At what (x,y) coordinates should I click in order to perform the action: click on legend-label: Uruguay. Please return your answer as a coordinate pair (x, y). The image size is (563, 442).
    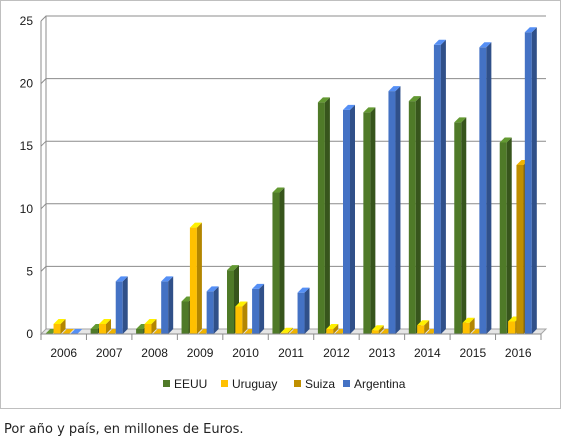
    Looking at the image, I should click on (254, 384).